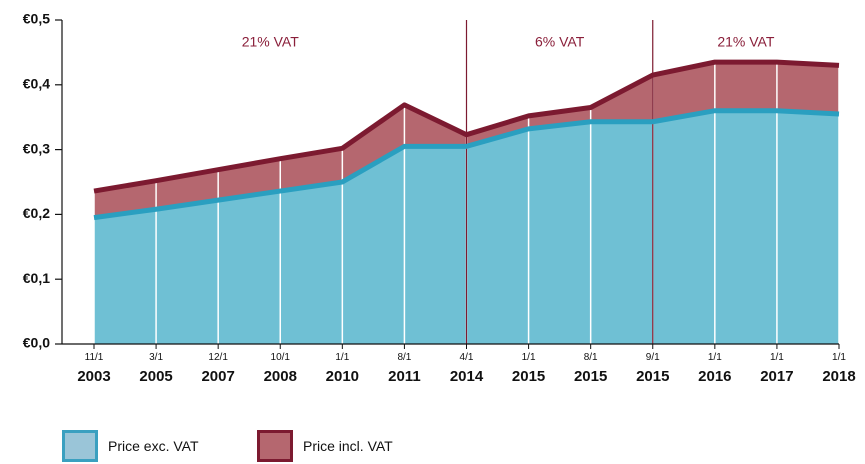 The image size is (865, 464). I want to click on x-tick-label: 11/1 2003, so click(94, 368).